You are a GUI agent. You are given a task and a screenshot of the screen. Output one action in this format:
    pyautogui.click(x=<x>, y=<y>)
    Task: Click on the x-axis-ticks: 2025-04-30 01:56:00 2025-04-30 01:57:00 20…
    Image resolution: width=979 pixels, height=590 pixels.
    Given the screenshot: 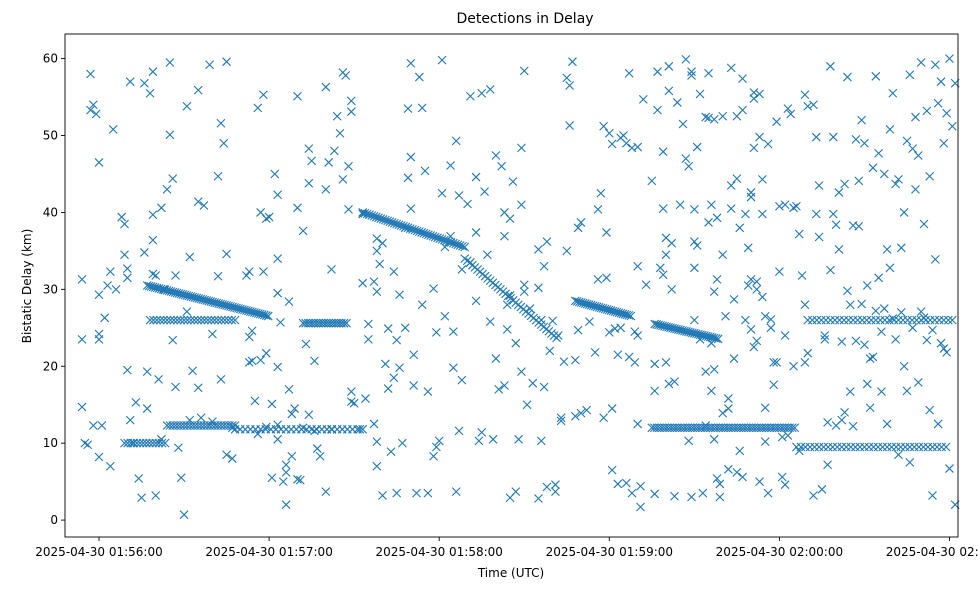 What is the action you would take?
    pyautogui.click(x=507, y=548)
    